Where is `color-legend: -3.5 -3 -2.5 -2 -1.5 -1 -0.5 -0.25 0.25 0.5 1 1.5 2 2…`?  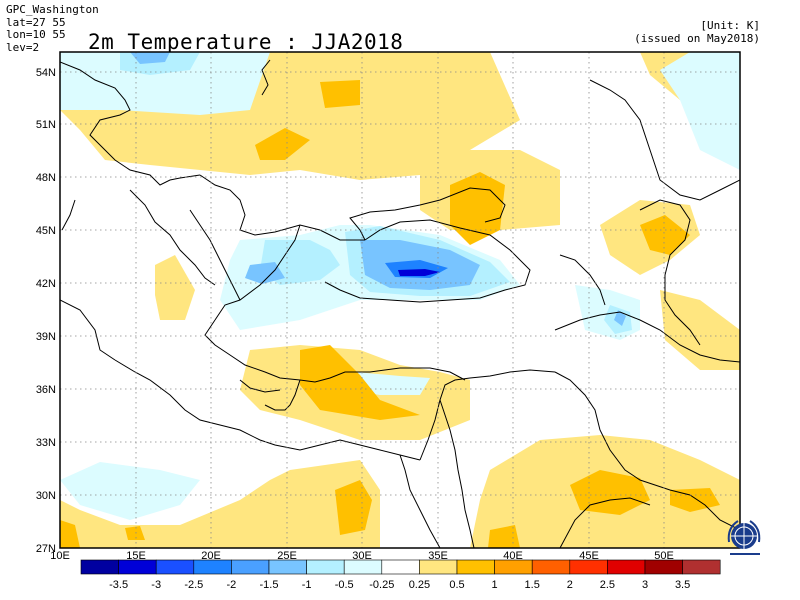 color-legend: -3.5 -3 -2.5 -2 -1.5 -1 -0.5 -0.25 0.25 0.5 1 1.5 2 2… is located at coordinates (400, 575).